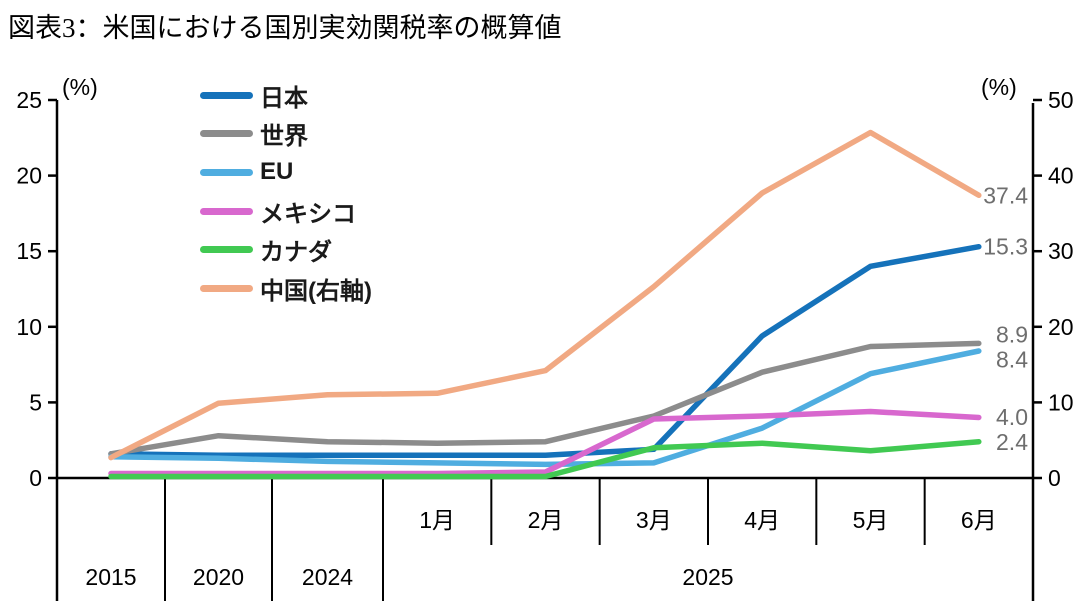 The width and height of the screenshot is (1084, 601). Describe the element at coordinates (871, 520) in the screenshot. I see `month-label: 5月` at that location.